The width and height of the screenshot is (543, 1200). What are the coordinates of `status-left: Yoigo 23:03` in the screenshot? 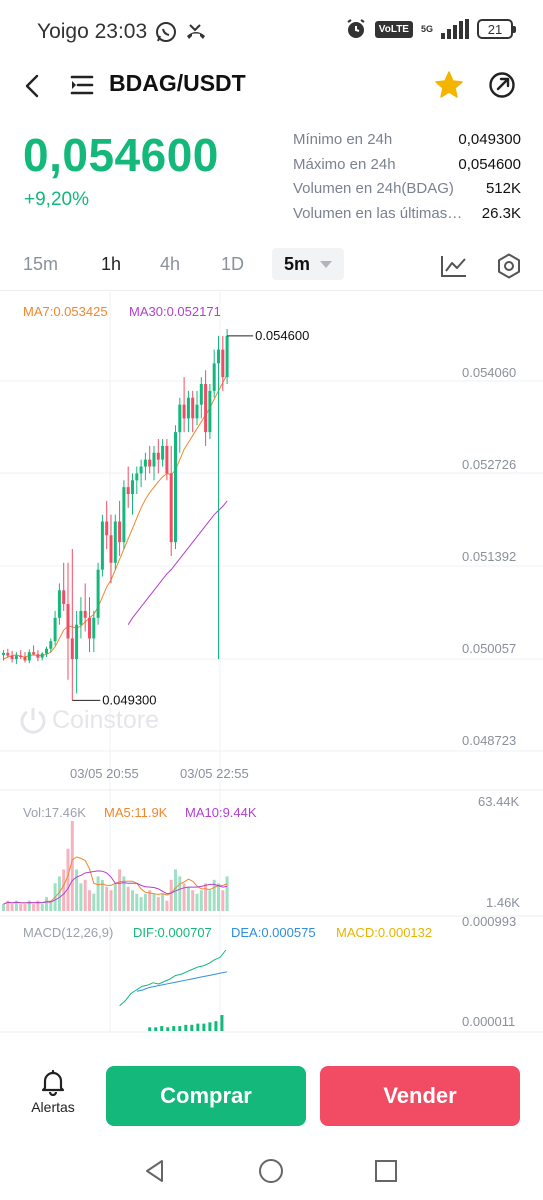 It's located at (122, 32).